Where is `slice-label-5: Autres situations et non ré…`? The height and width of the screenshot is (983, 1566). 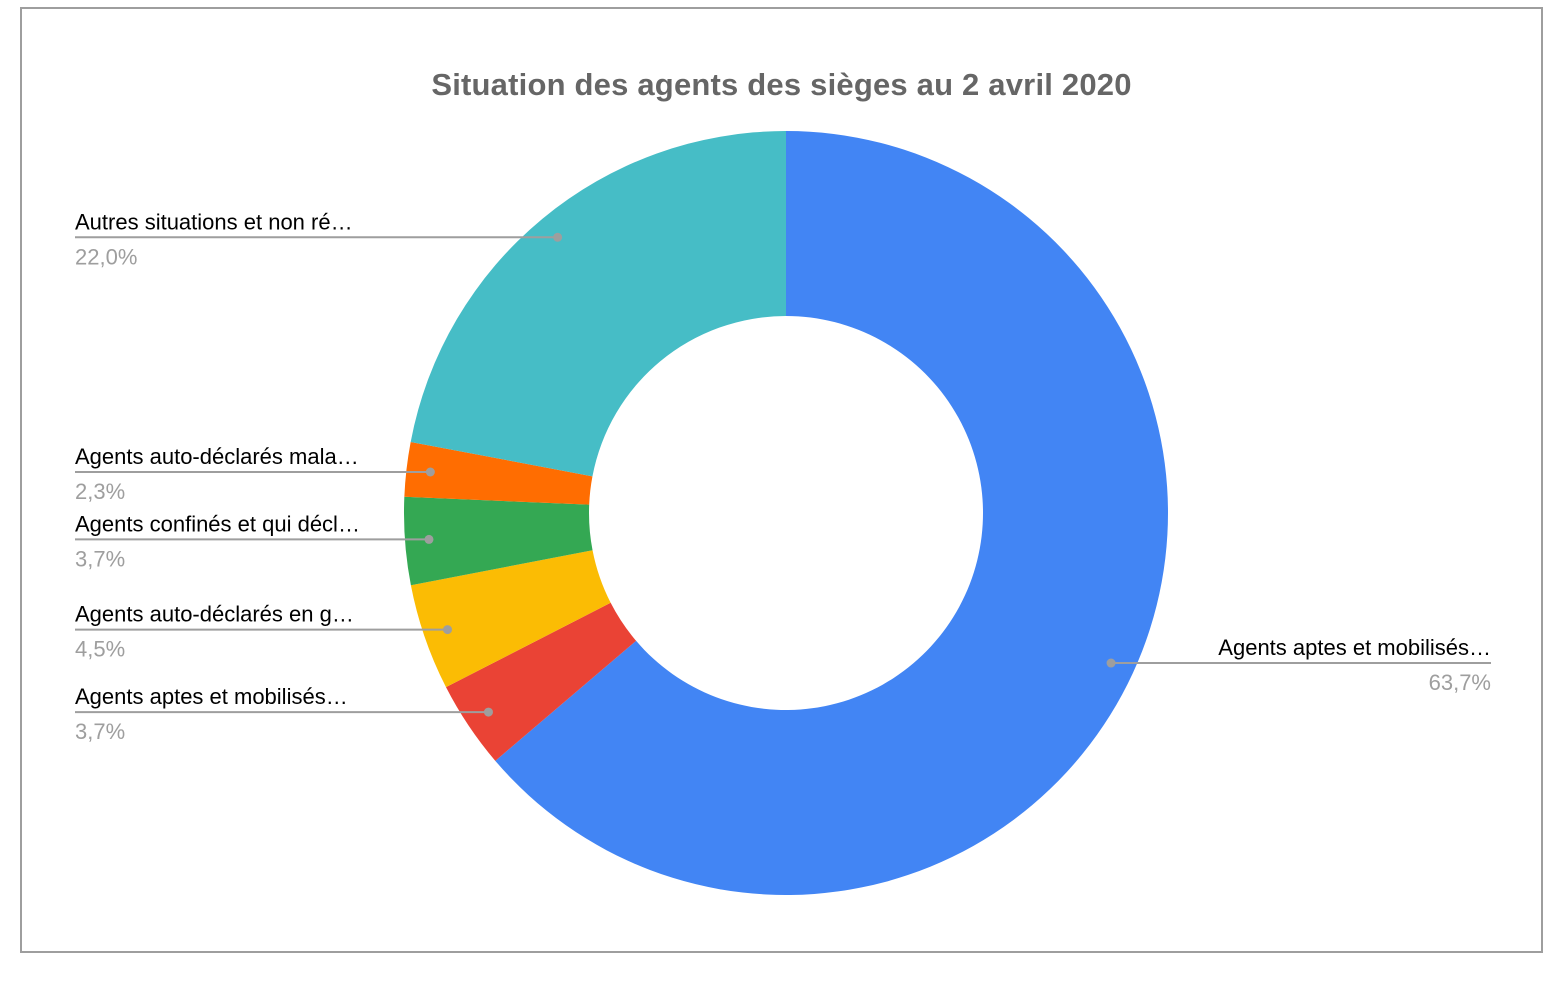
slice-label-5: Autres situations et non ré… is located at coordinates (214, 221).